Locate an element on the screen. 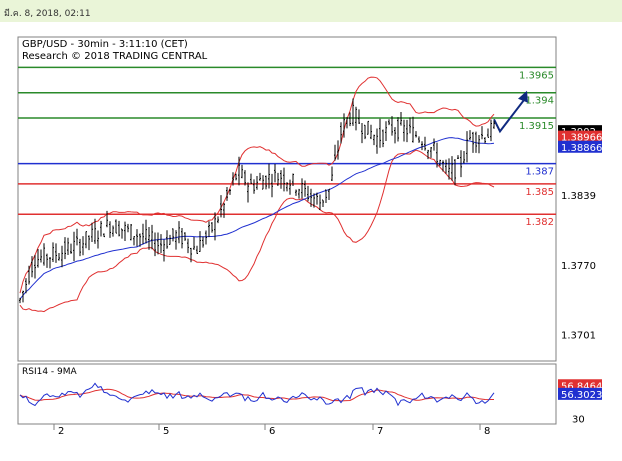 The width and height of the screenshot is (622, 461). level-label: 1.385 is located at coordinates (539, 192).